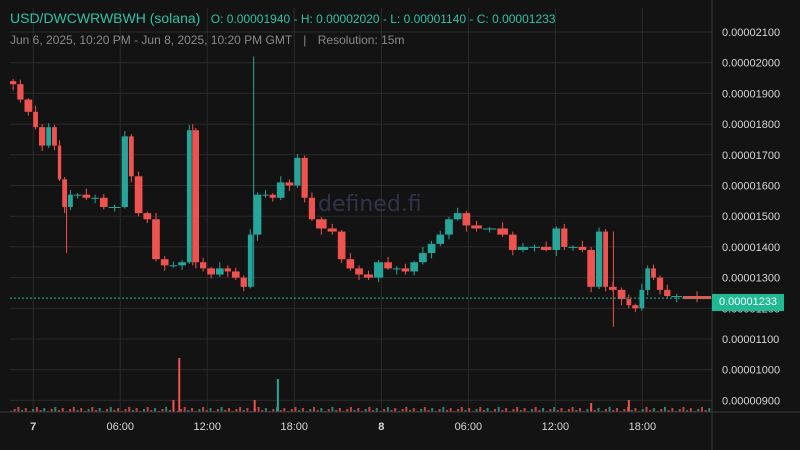 This screenshot has width=800, height=450. What do you see at coordinates (105, 18) in the screenshot?
I see `pair-title: USD/DWCWRWBWH (solana)` at bounding box center [105, 18].